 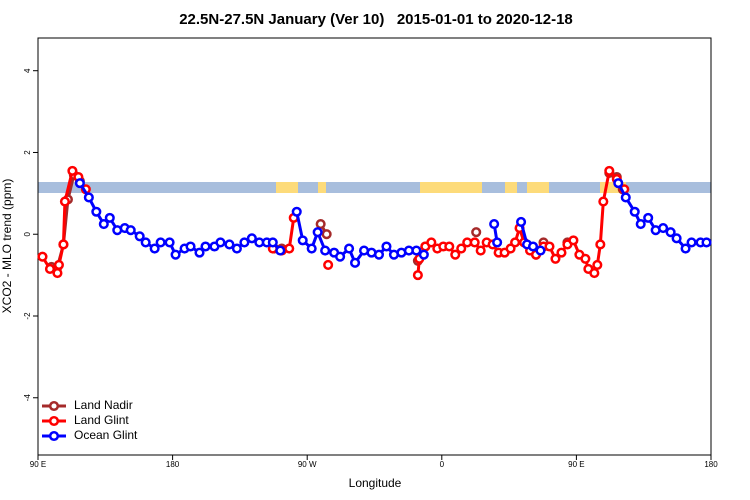 What do you see at coordinates (27, 316) in the screenshot?
I see `y-tick-label: -2` at bounding box center [27, 316].